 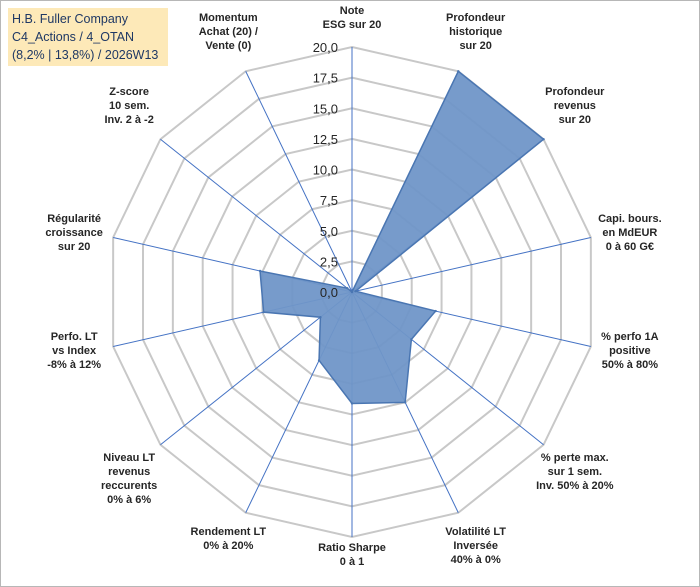 I want to click on tick-label: 12,5, so click(x=325, y=139).